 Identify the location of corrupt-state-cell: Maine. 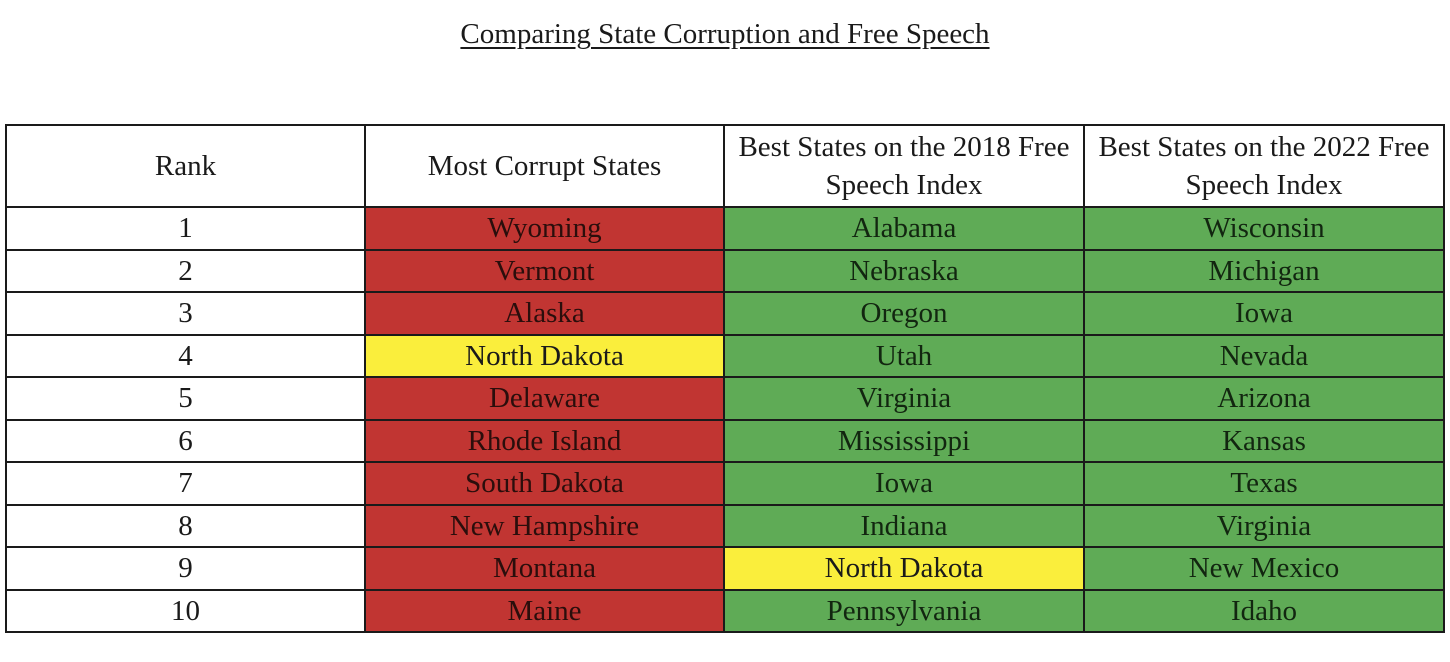
(544, 610).